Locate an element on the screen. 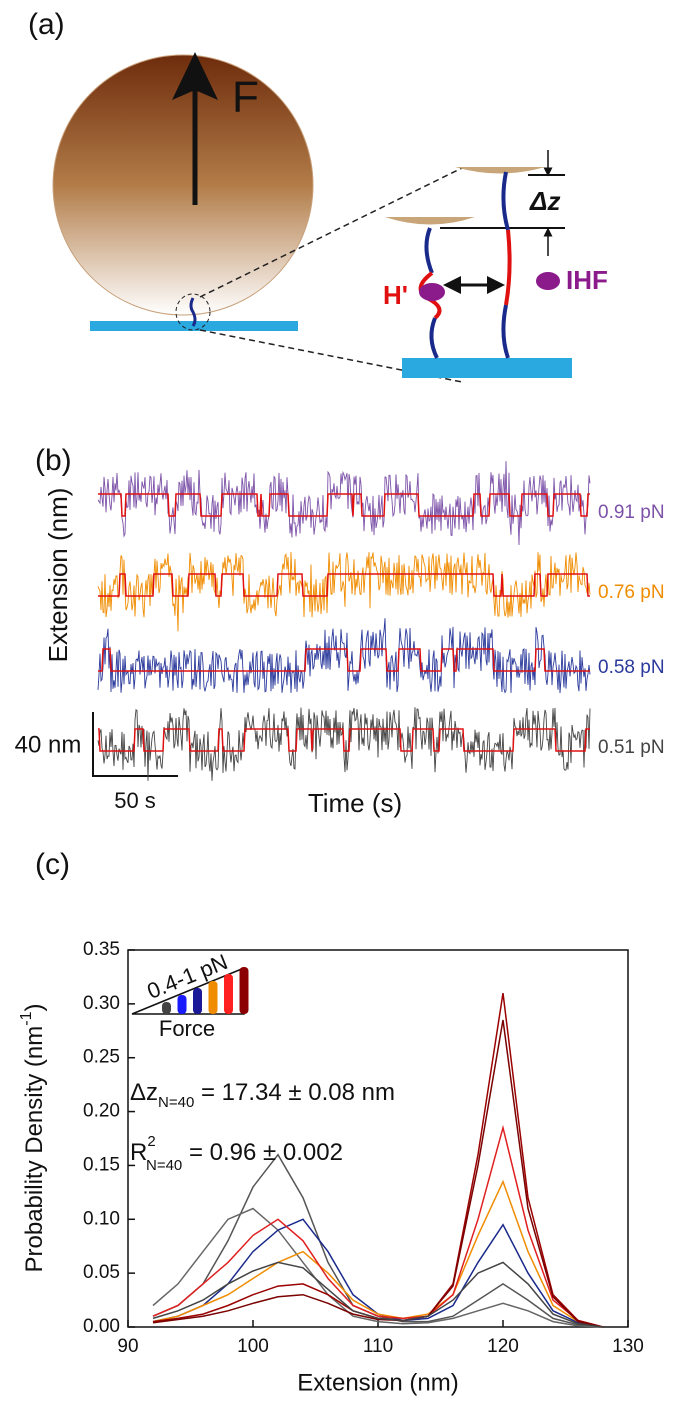  inset-axis: Force is located at coordinates (187, 1028).